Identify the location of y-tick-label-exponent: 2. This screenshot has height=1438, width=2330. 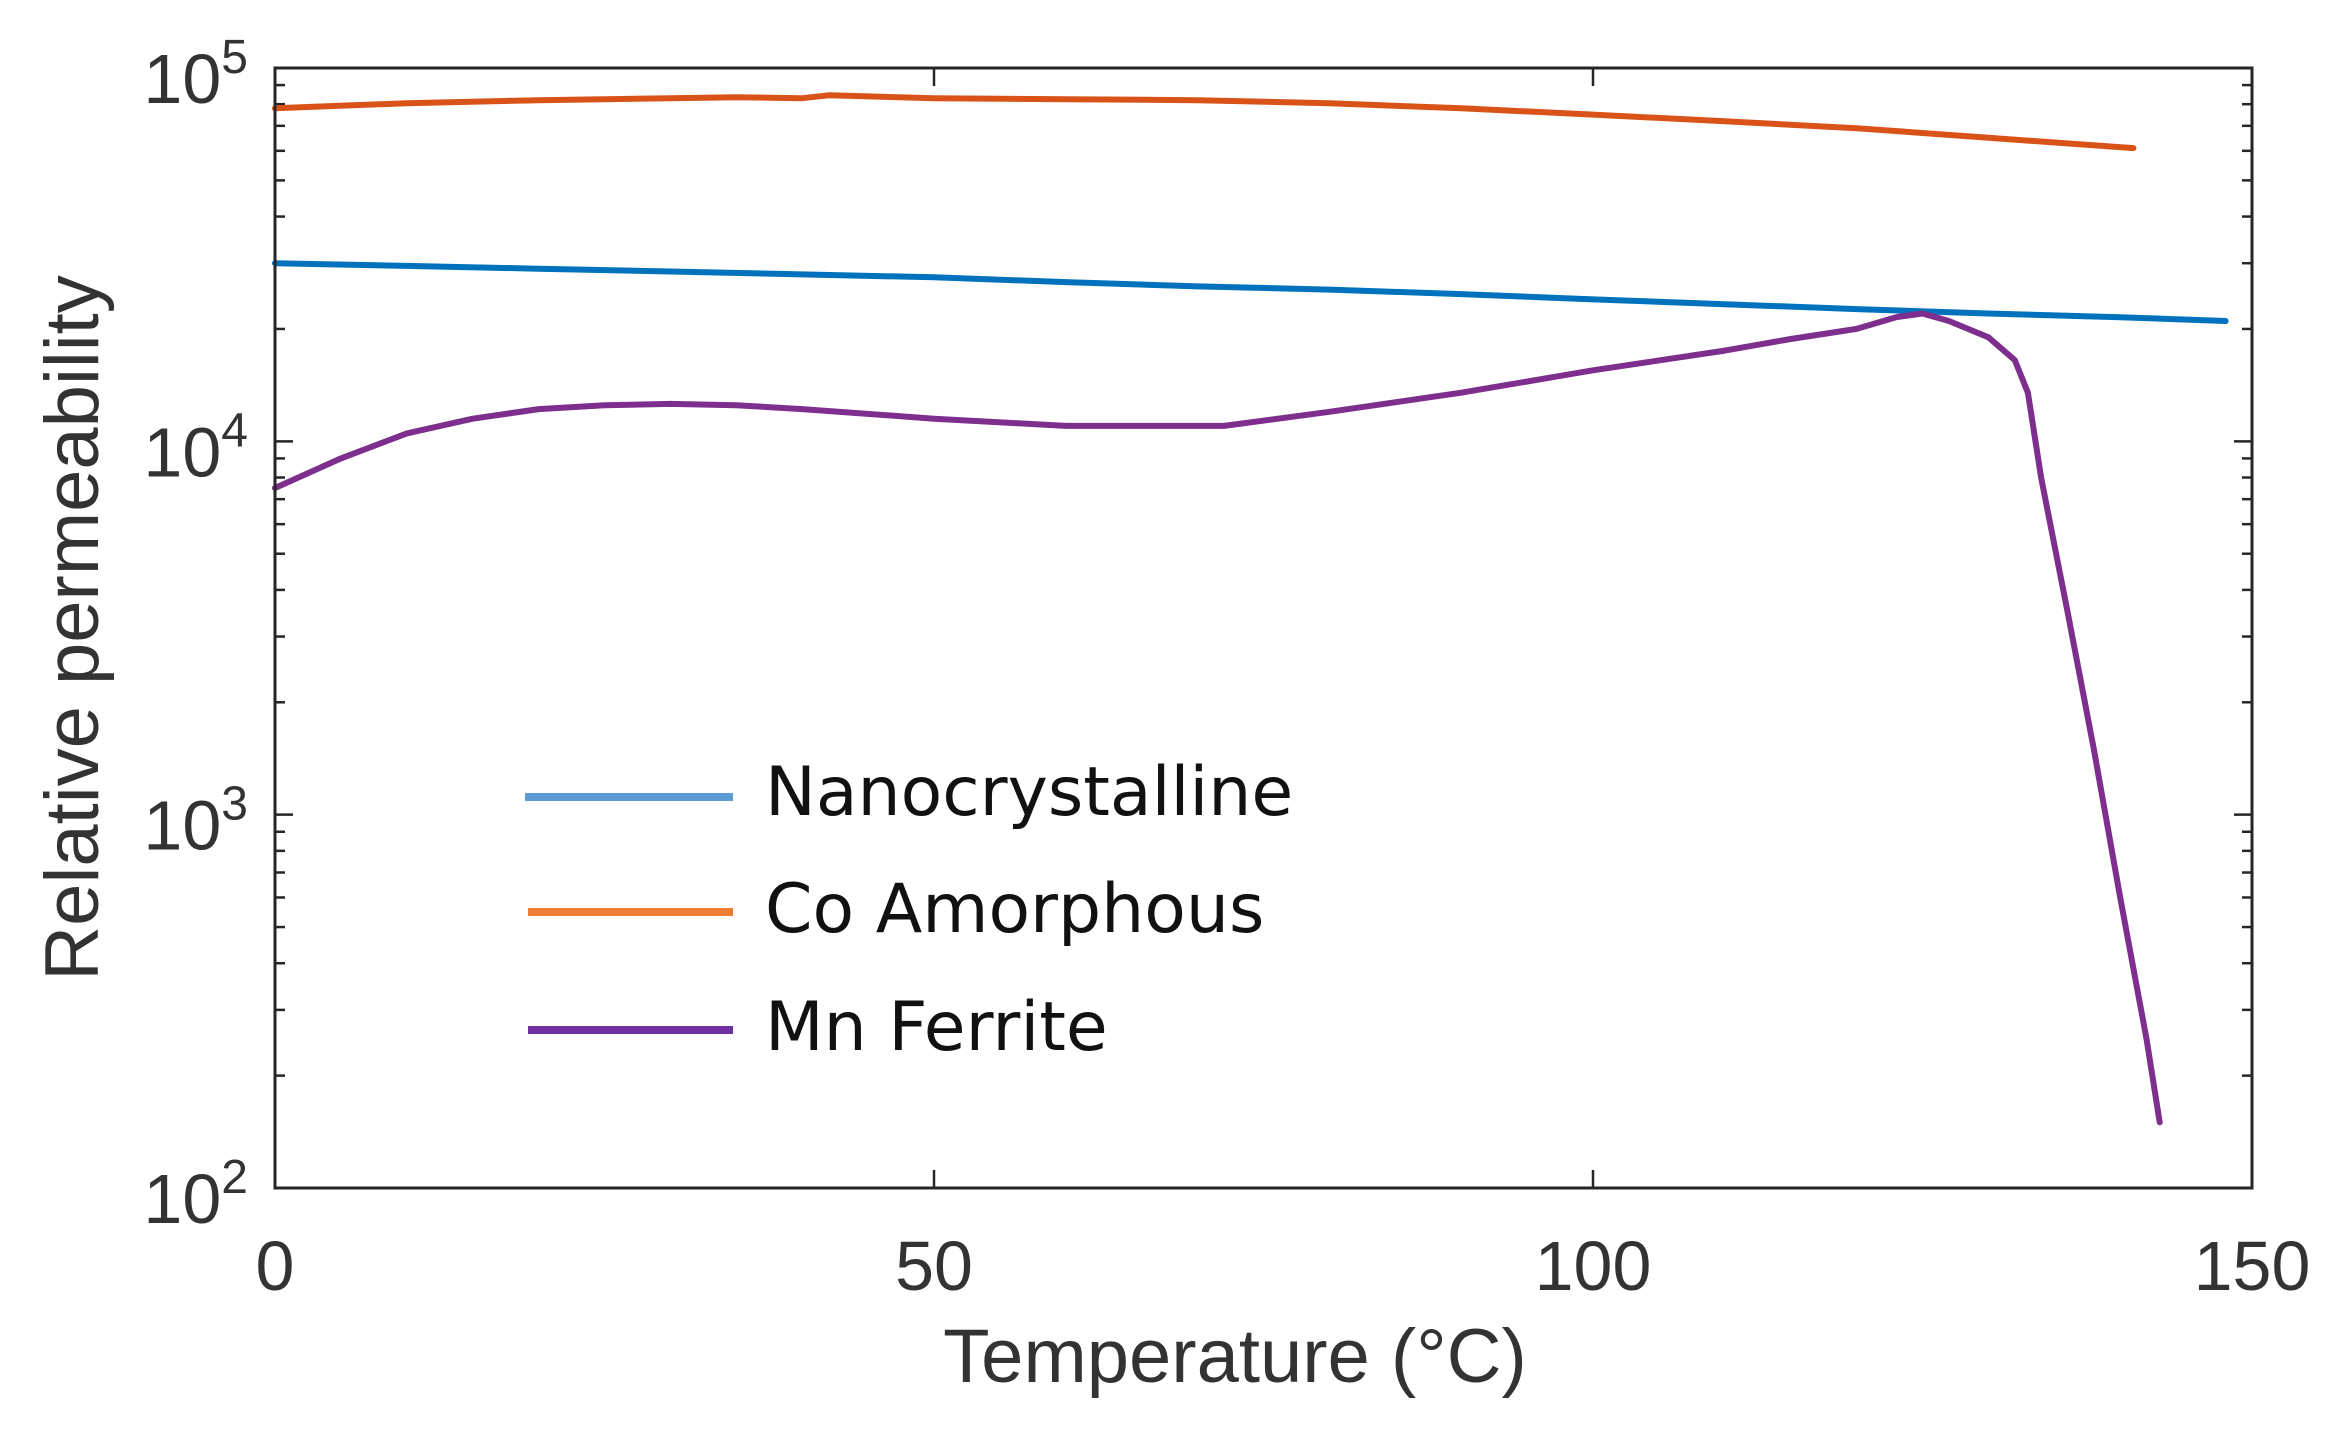
(234, 1177).